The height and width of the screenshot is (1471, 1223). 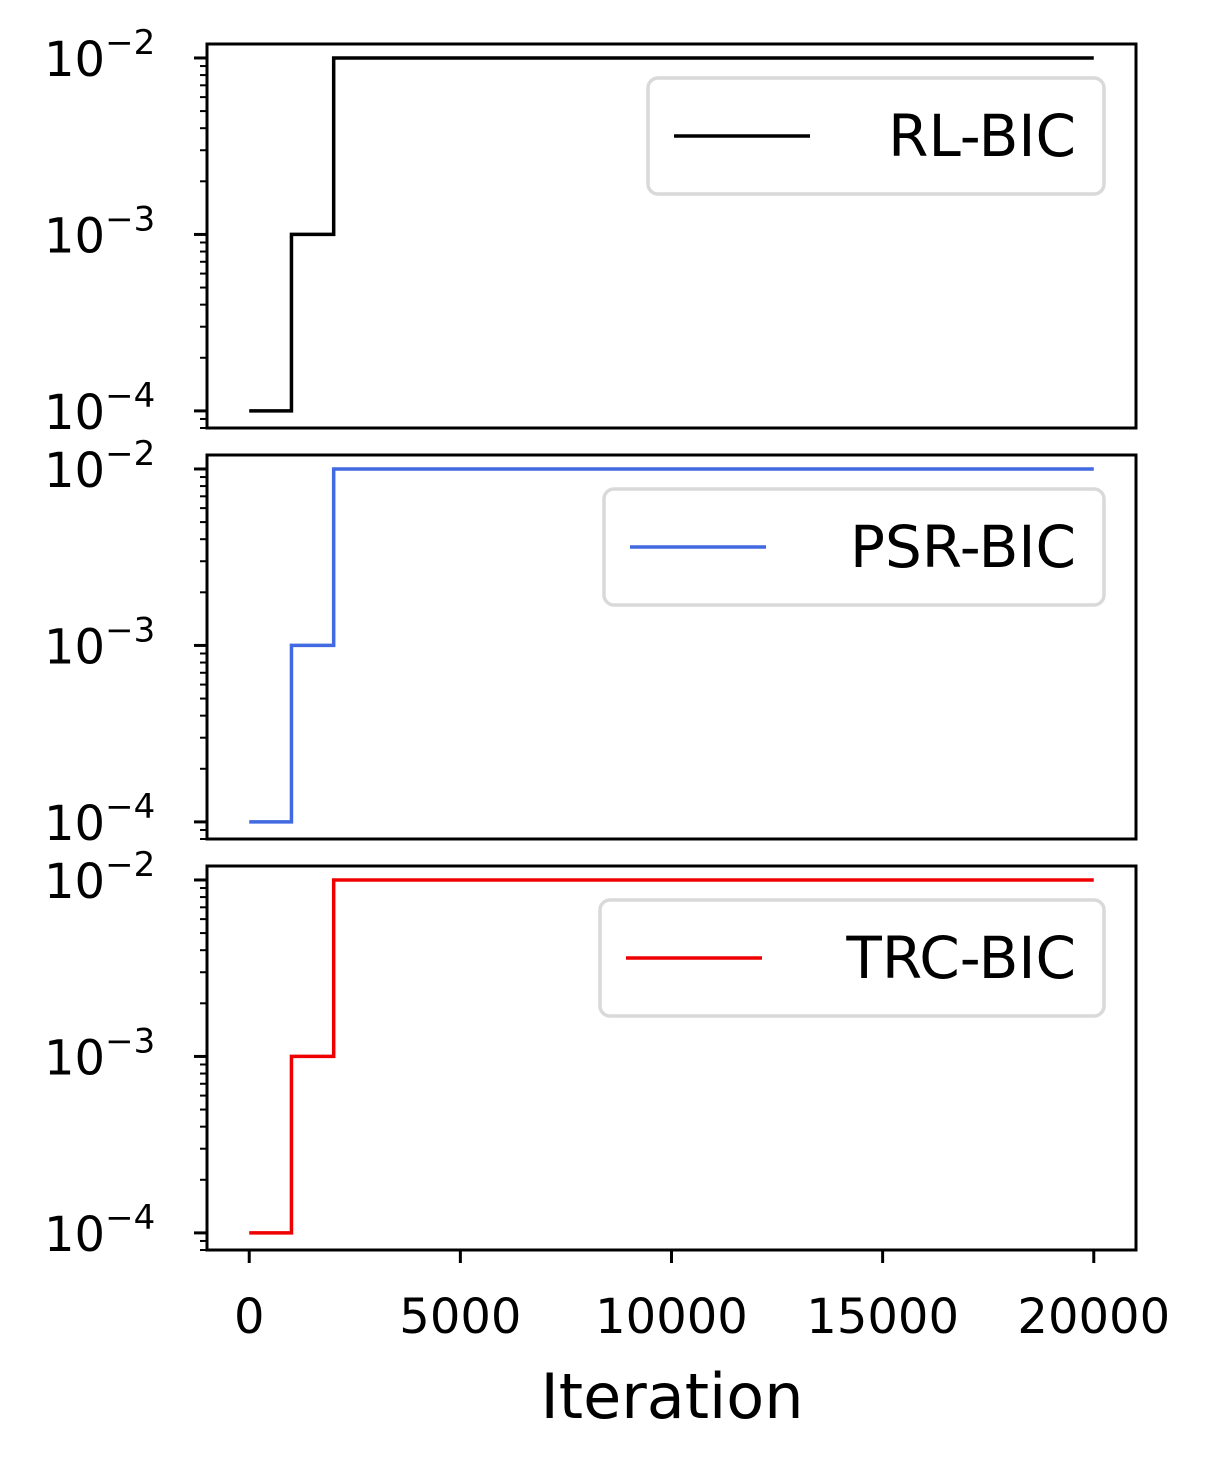 What do you see at coordinates (672, 1396) in the screenshot?
I see `x-axis-label: Iteration` at bounding box center [672, 1396].